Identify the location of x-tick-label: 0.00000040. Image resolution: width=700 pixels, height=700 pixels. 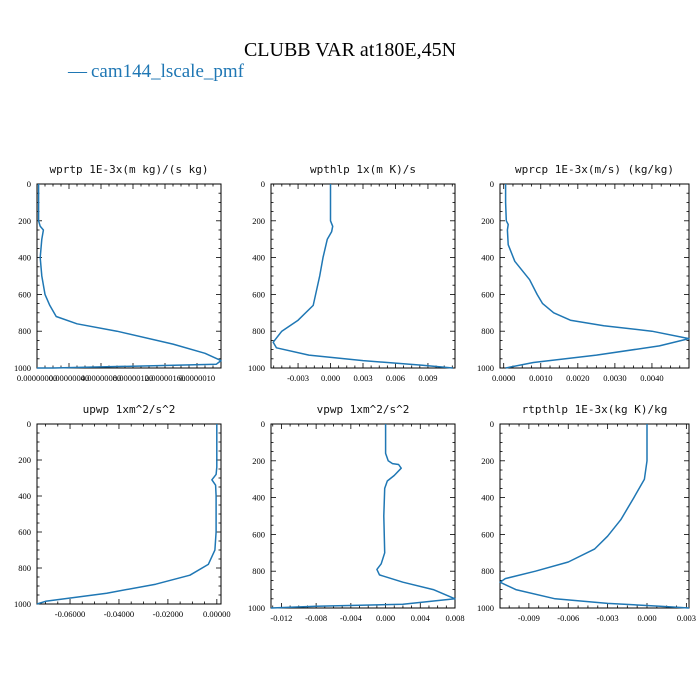
(69, 378).